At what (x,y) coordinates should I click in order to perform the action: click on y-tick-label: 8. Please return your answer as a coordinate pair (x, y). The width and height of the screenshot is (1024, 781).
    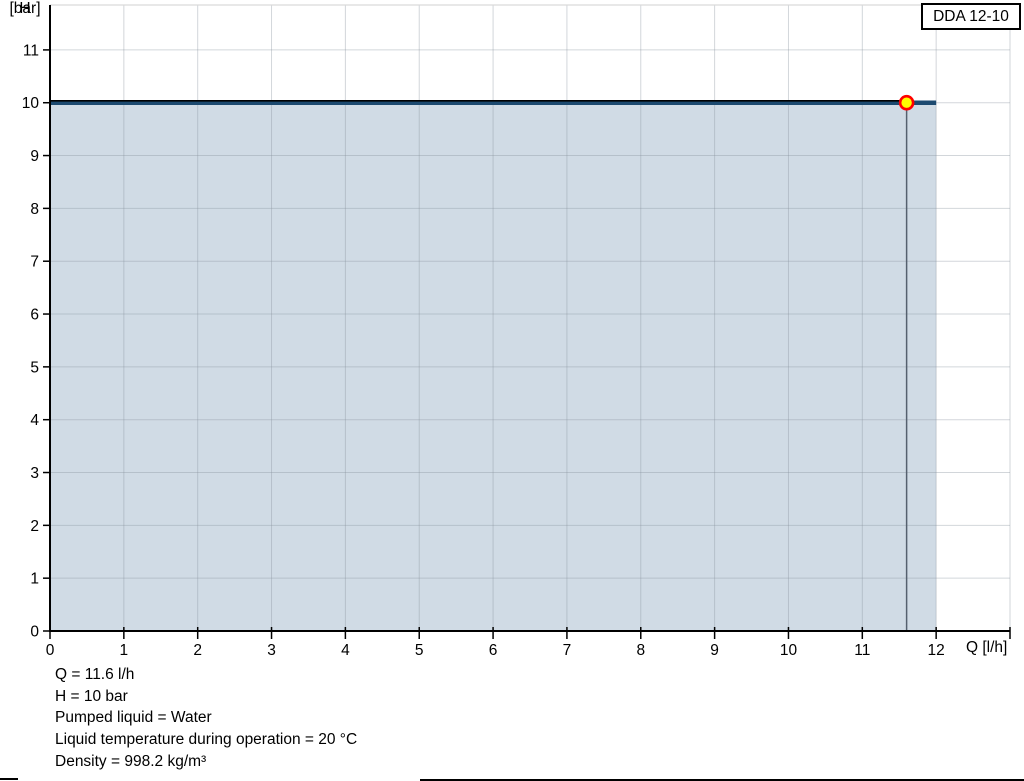
    Looking at the image, I should click on (34, 209).